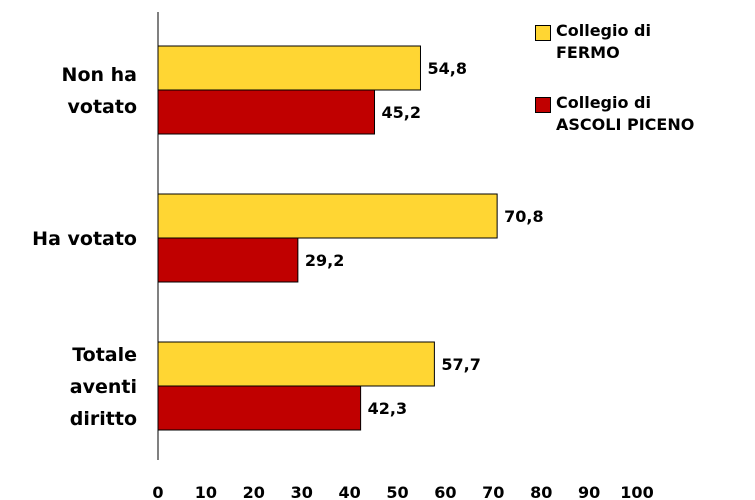  I want to click on category-label-line: diritto, so click(103, 419).